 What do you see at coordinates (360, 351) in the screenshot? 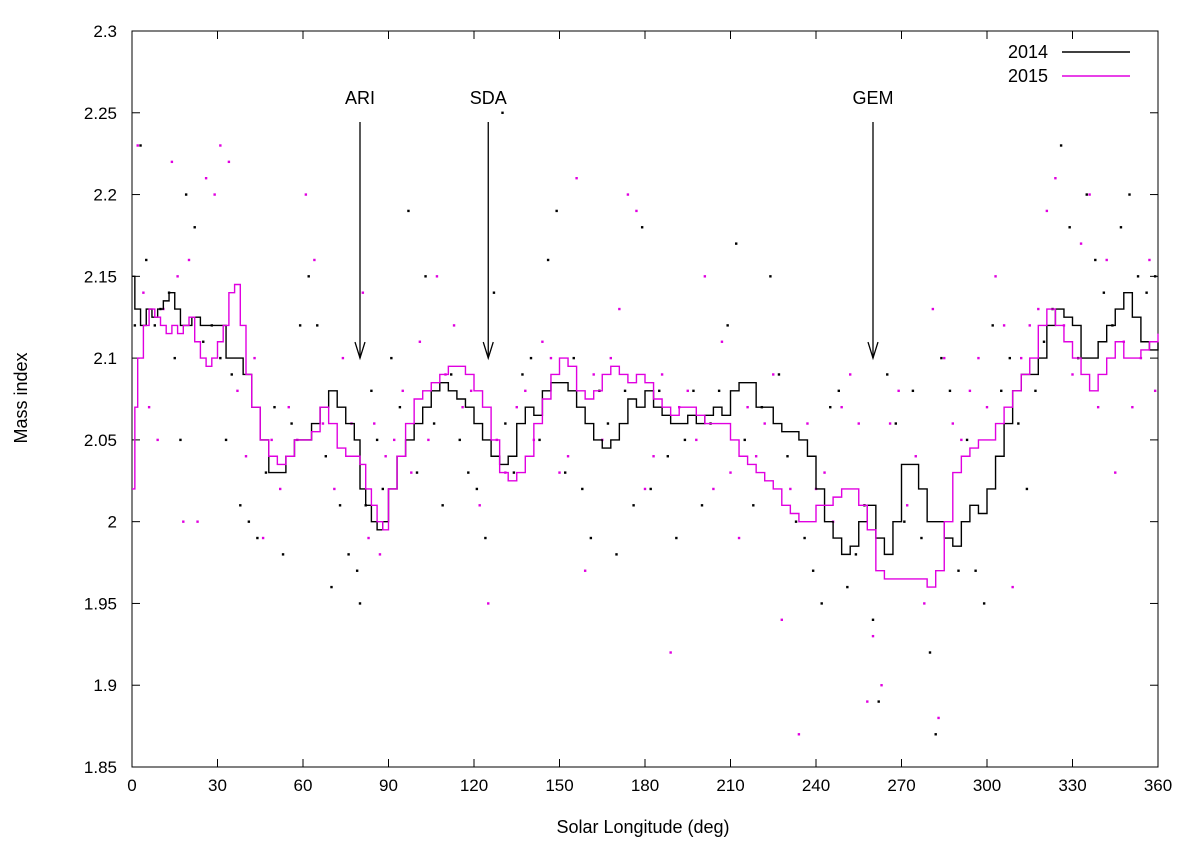
I see `annotation-arrowhead-ari` at bounding box center [360, 351].